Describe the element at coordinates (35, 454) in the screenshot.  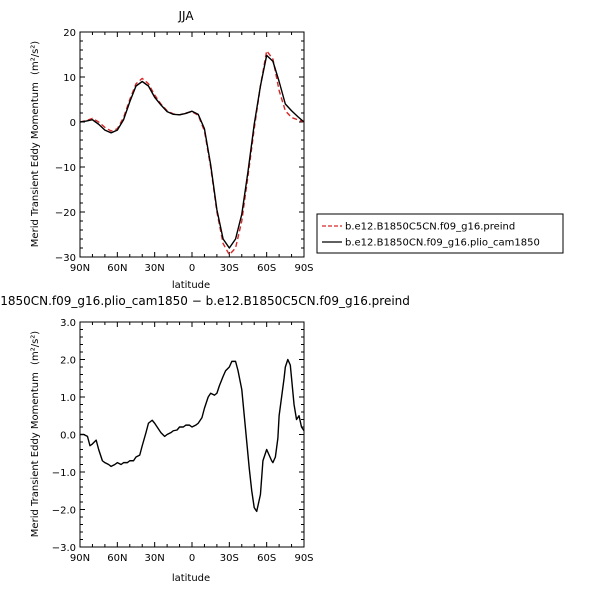
I see `y-axis-label-text-bottom: Merid Transient Eddy Momentum` at that location.